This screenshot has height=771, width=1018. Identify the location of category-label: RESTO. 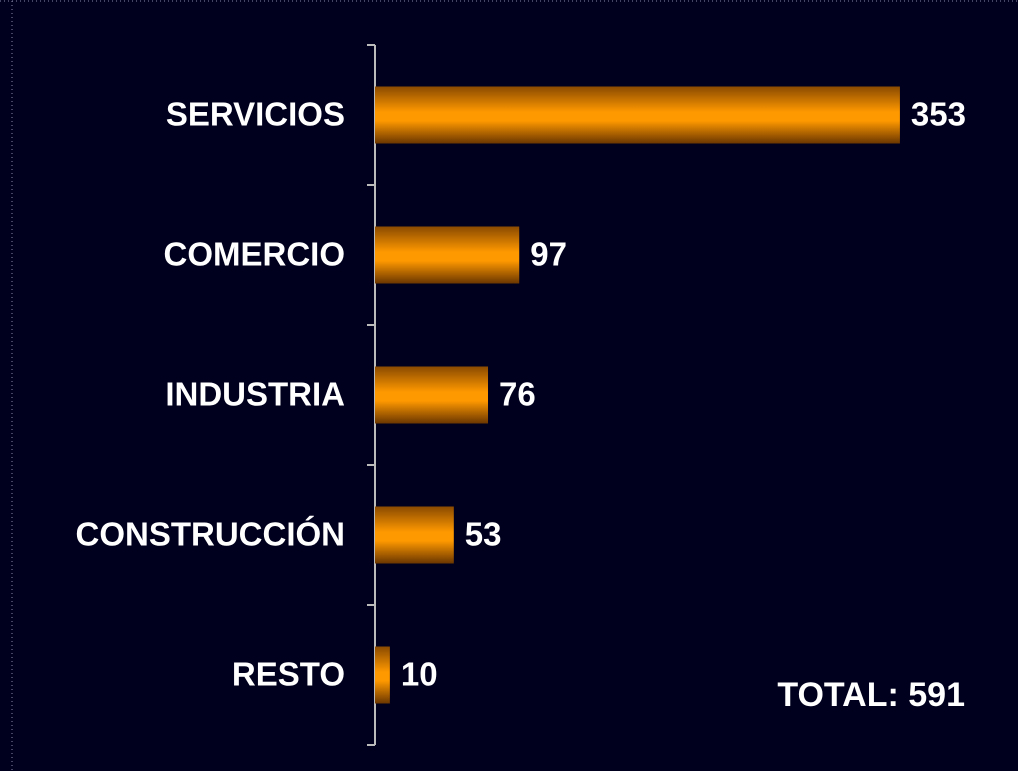
(288, 674).